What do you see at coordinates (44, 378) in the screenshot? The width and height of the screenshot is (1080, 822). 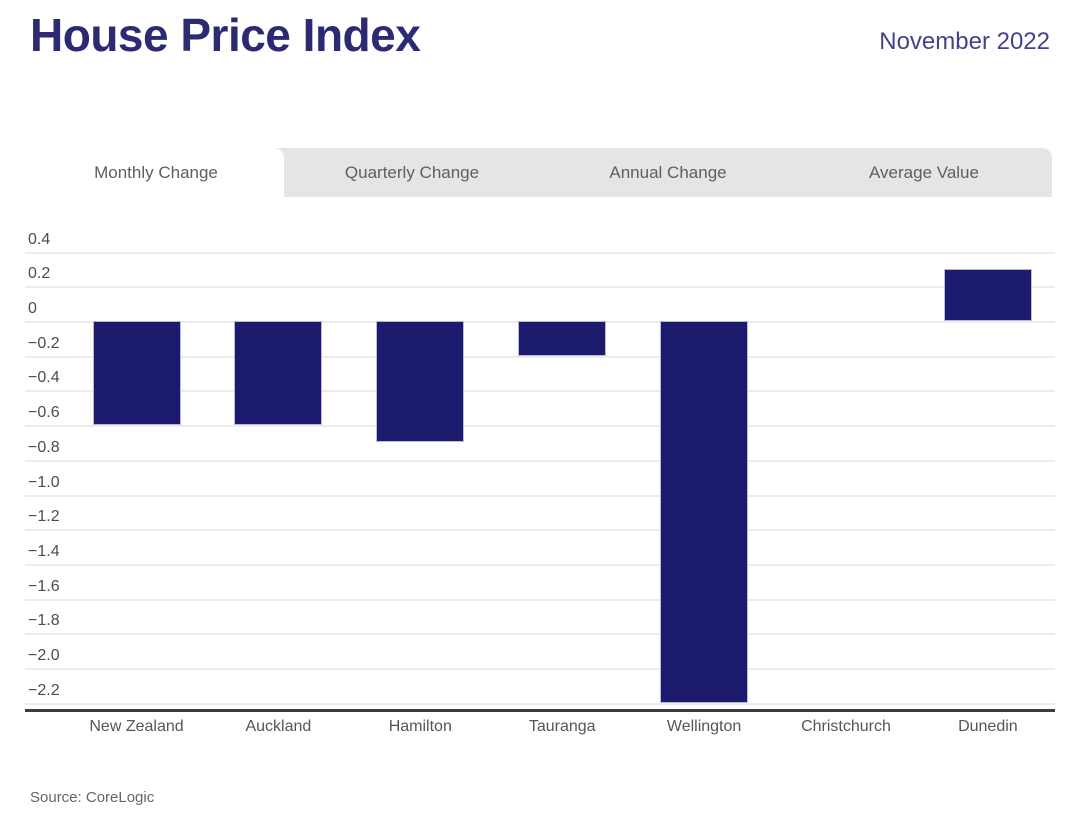 I see `y-tick-label: −0.4` at bounding box center [44, 378].